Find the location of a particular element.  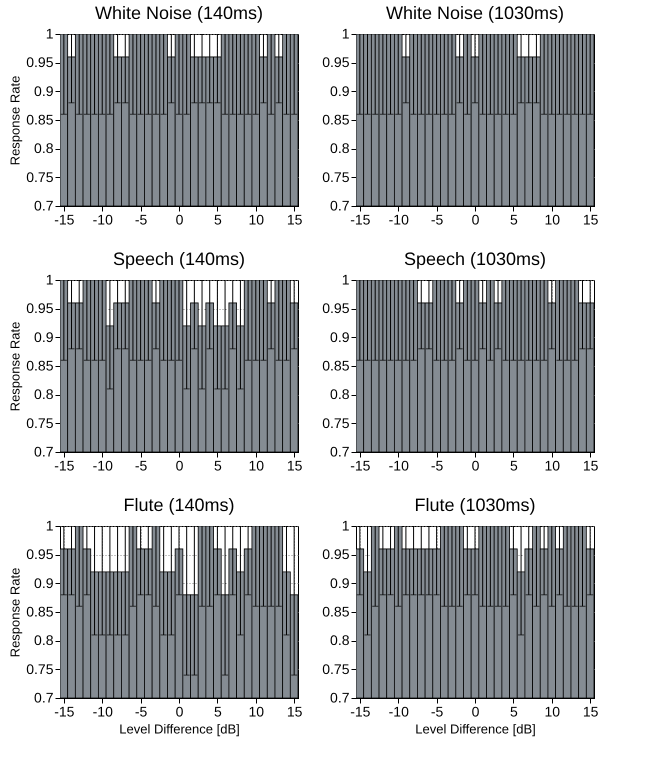

chart-title: Flute (140ms) is located at coordinates (179, 505).